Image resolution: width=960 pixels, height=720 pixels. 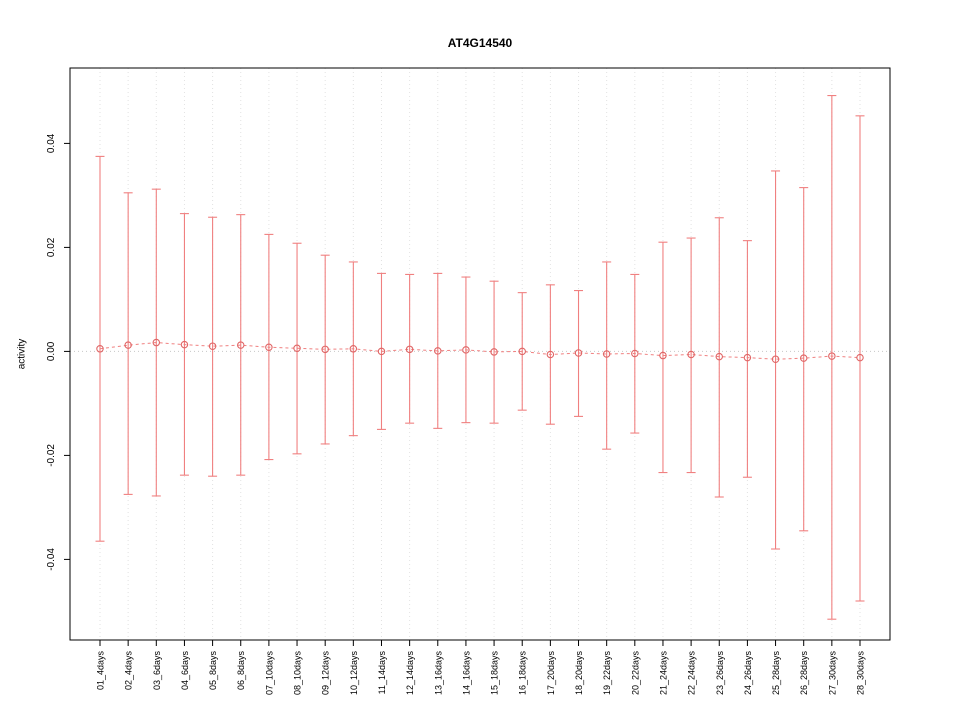 I want to click on svg-text: 07_10days, so click(x=269, y=673).